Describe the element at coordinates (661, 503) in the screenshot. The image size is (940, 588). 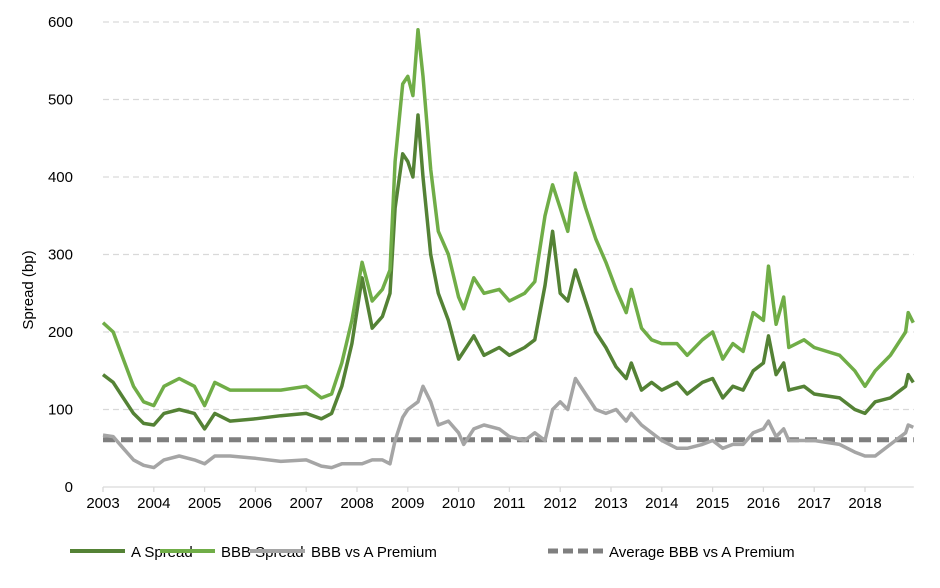
I see `x-tick-label: 2014` at that location.